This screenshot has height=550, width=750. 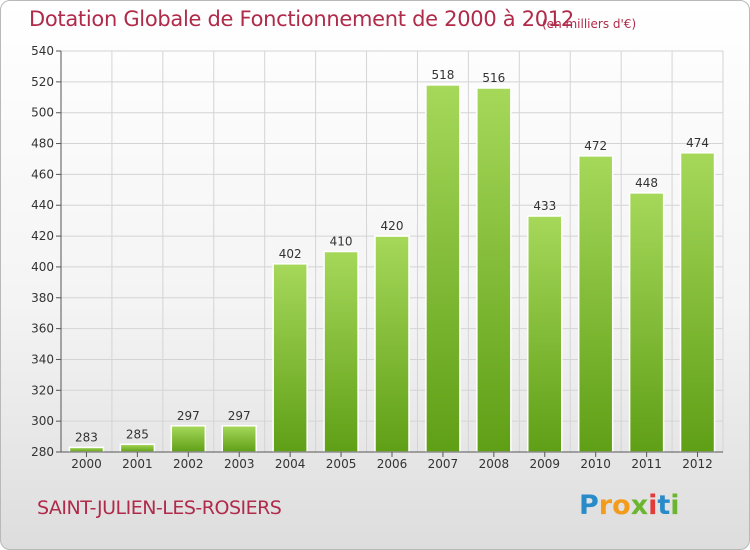 What do you see at coordinates (639, 505) in the screenshot?
I see `logo-letter: x` at bounding box center [639, 505].